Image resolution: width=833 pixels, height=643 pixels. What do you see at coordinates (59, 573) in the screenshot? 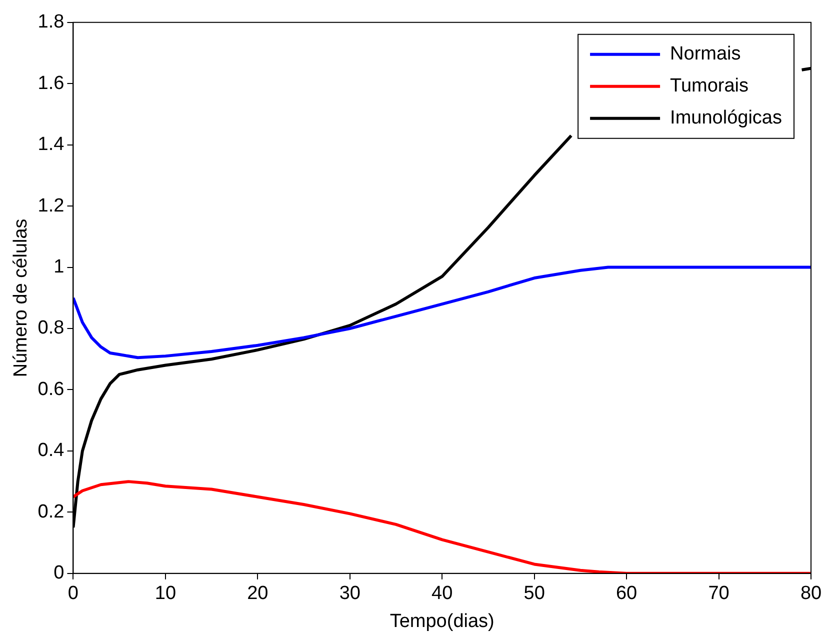
I see `y-tick-label: 0` at bounding box center [59, 573].